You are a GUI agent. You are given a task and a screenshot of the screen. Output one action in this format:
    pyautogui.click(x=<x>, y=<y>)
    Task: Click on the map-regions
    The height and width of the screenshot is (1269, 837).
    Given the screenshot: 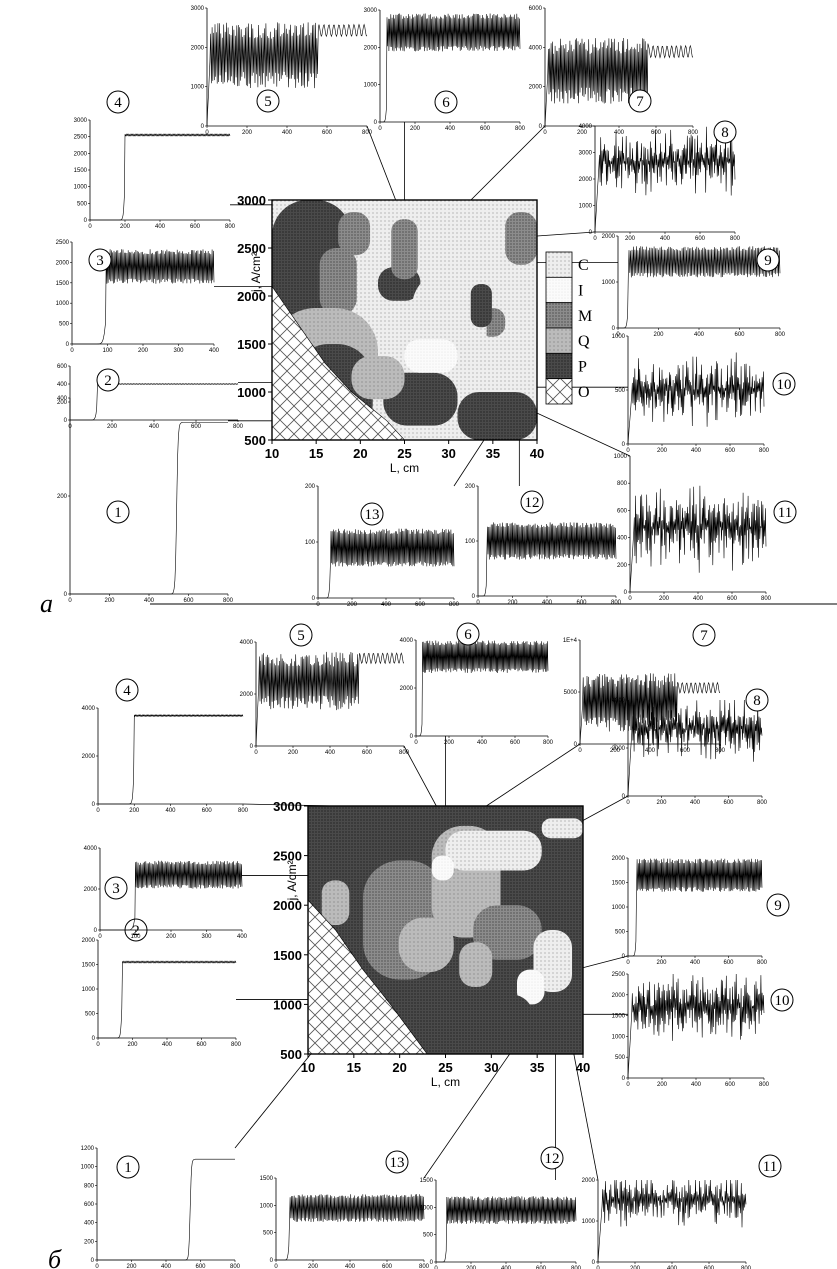 What is the action you would take?
    pyautogui.click(x=445, y=930)
    